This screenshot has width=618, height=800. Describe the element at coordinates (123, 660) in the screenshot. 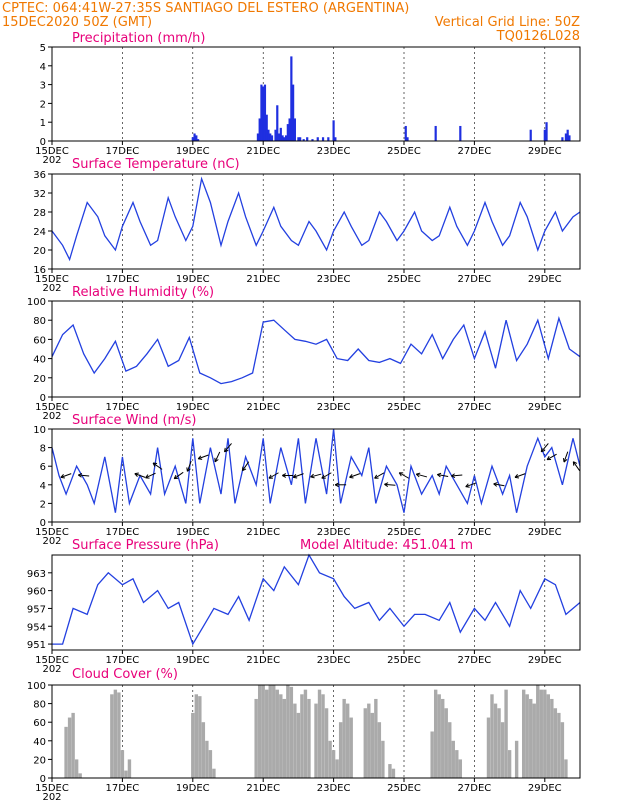

I see `pressure-xtick-label: 17DEC` at that location.